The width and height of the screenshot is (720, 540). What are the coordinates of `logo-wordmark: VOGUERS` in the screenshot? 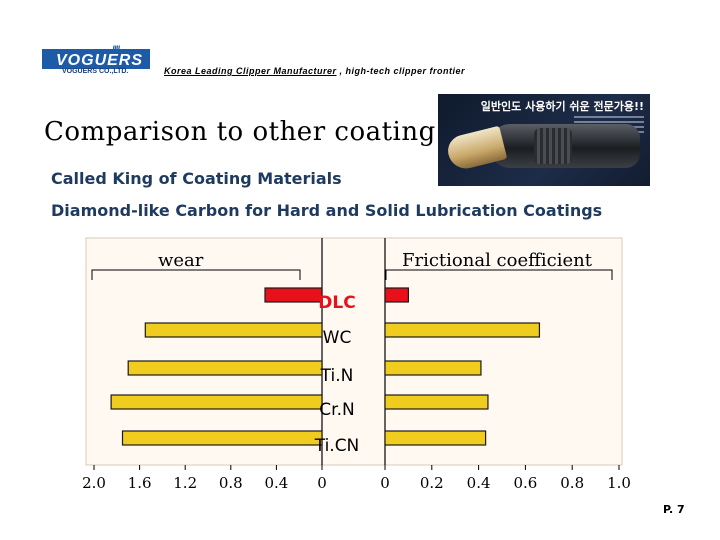 It's located at (100, 60).